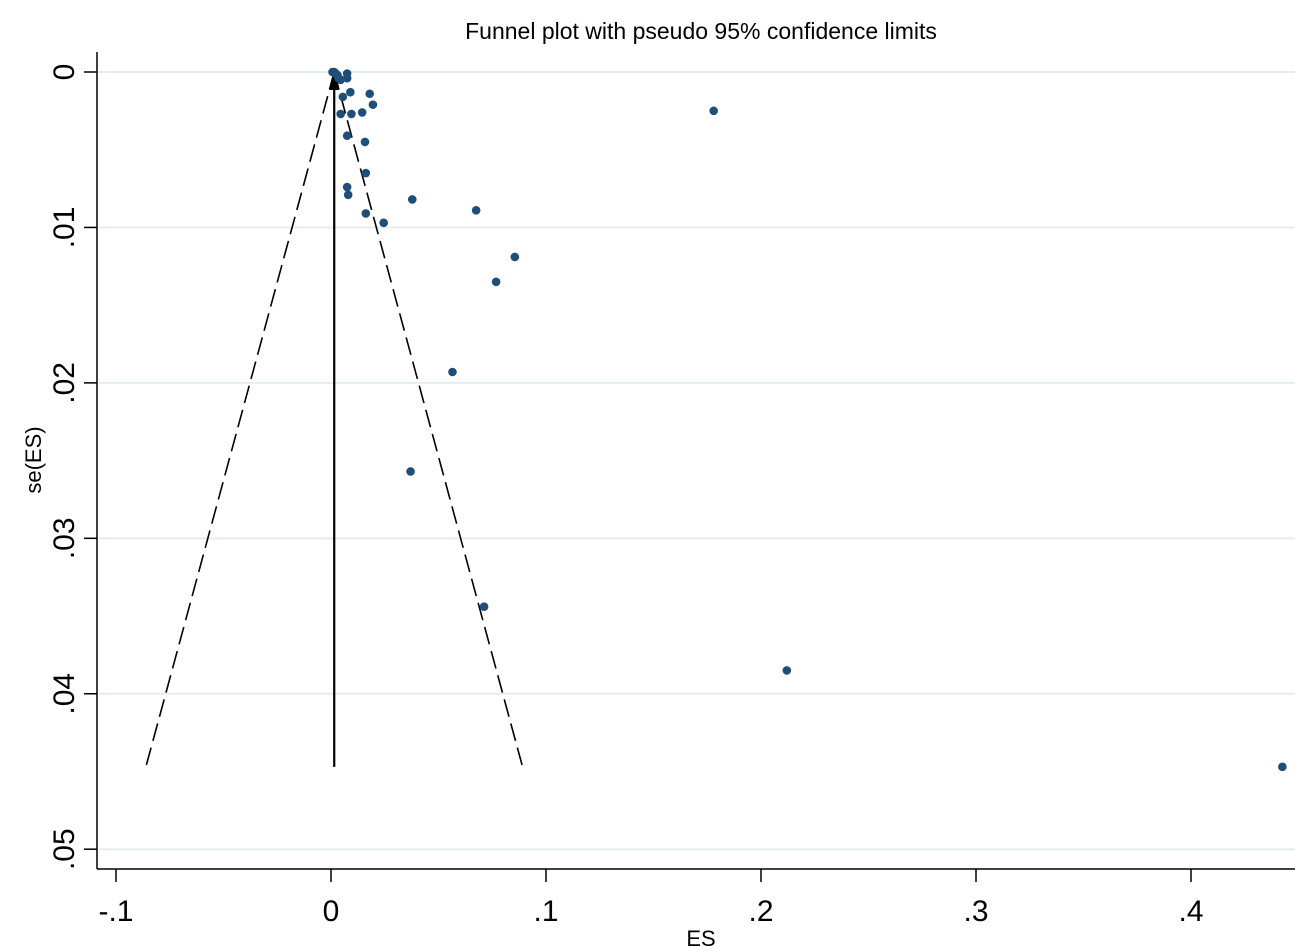  What do you see at coordinates (975, 911) in the screenshot?
I see `x-tick-label-4: .3` at bounding box center [975, 911].